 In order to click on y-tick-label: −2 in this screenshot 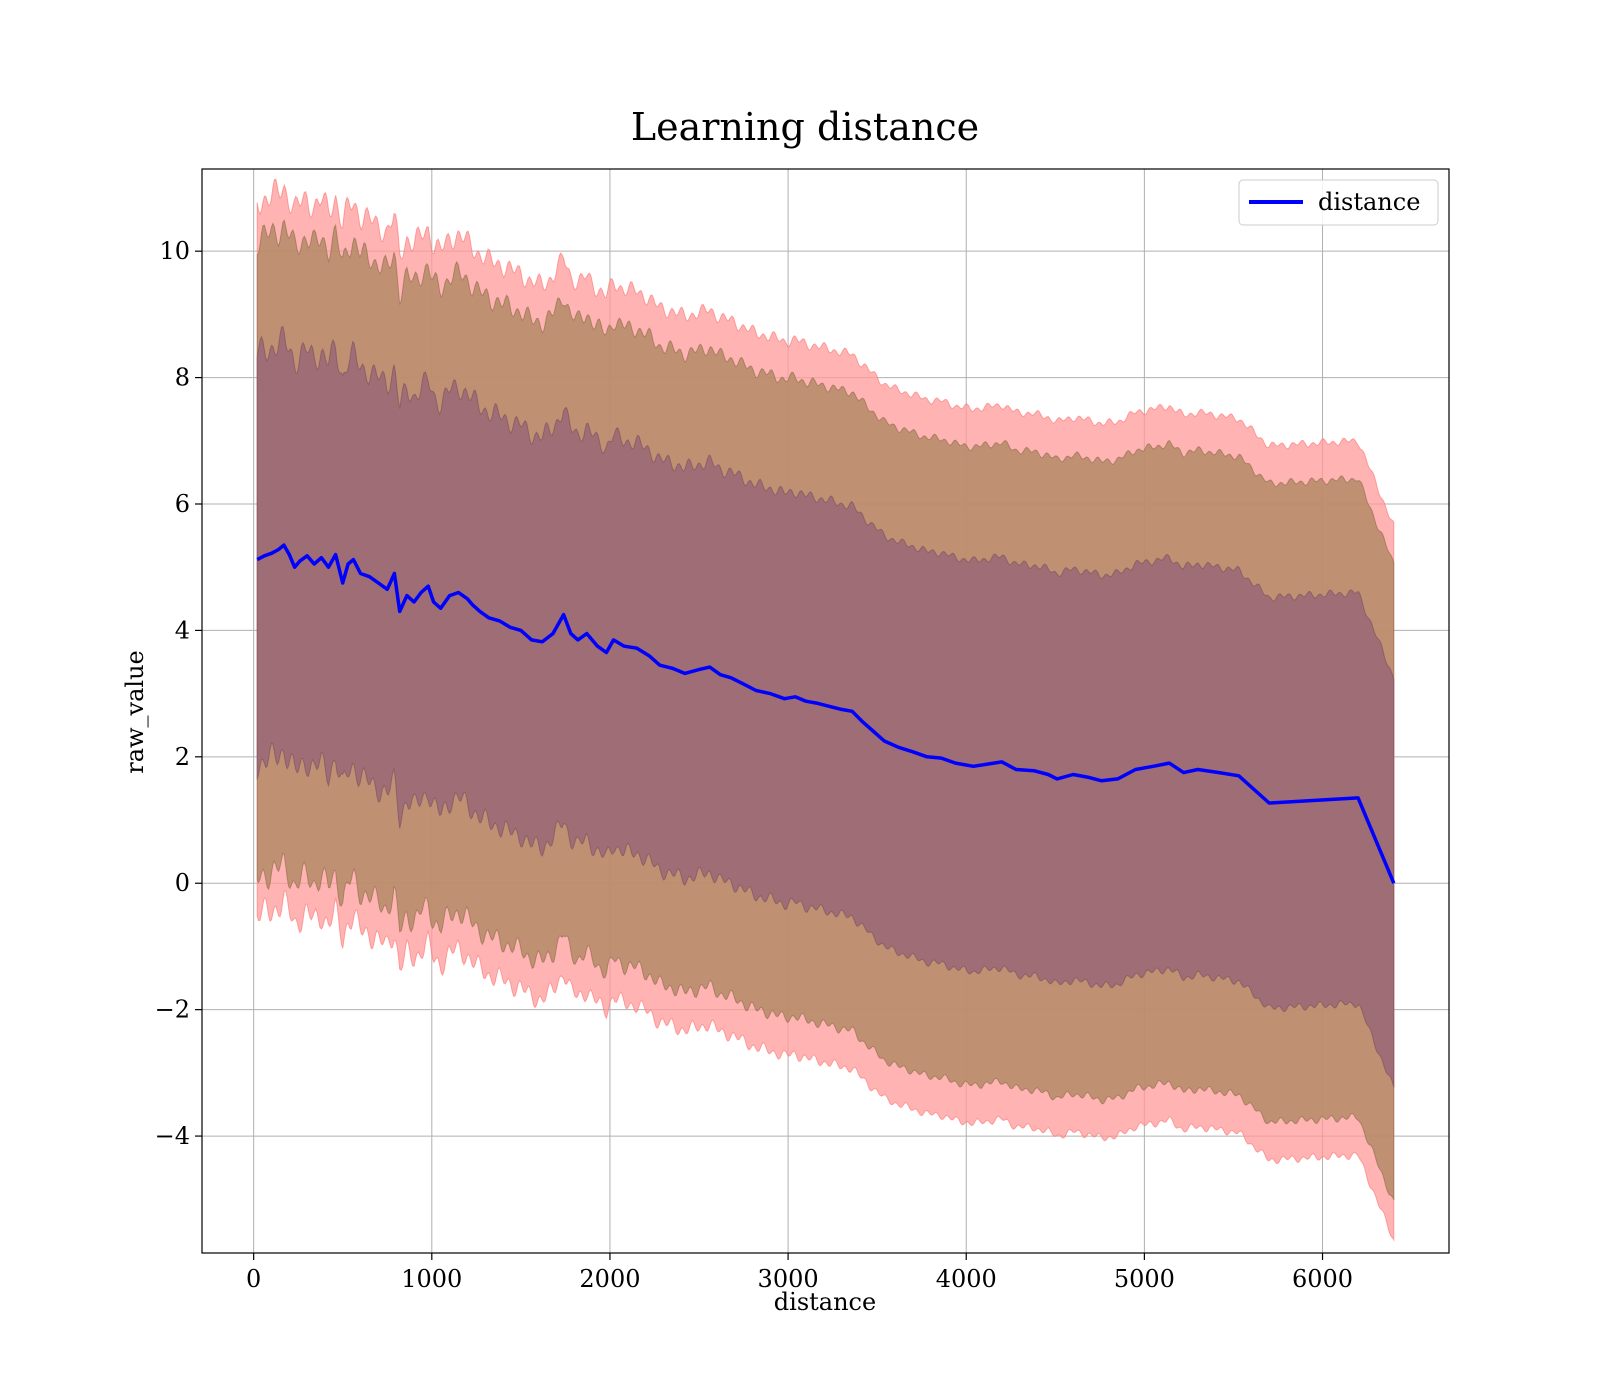, I will do `click(172, 1010)`.